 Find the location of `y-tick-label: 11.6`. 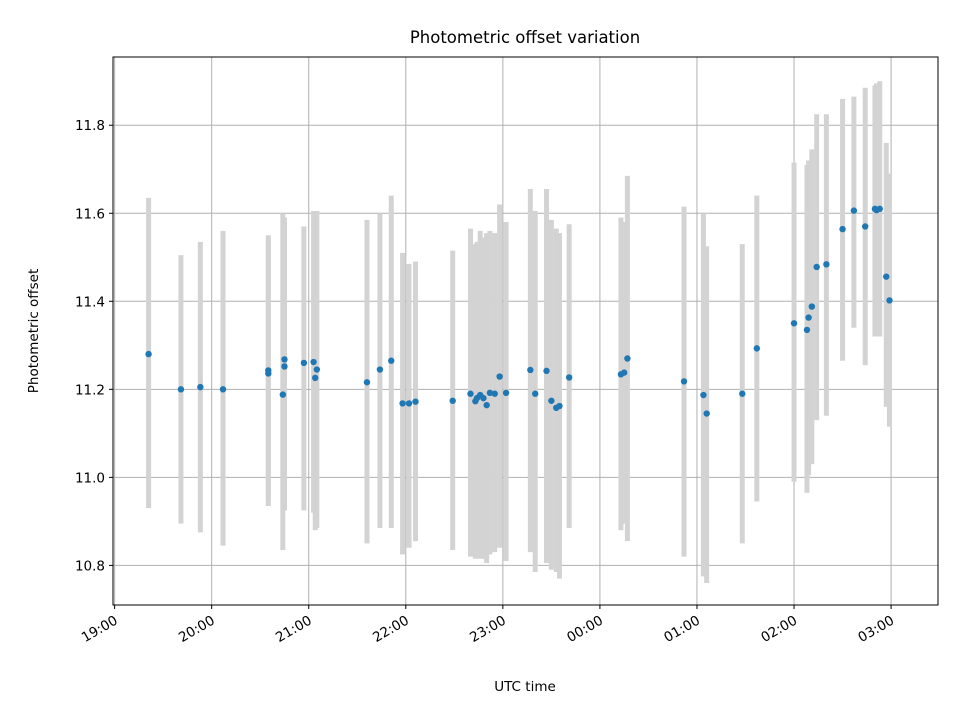

y-tick-label: 11.6 is located at coordinates (90, 214).